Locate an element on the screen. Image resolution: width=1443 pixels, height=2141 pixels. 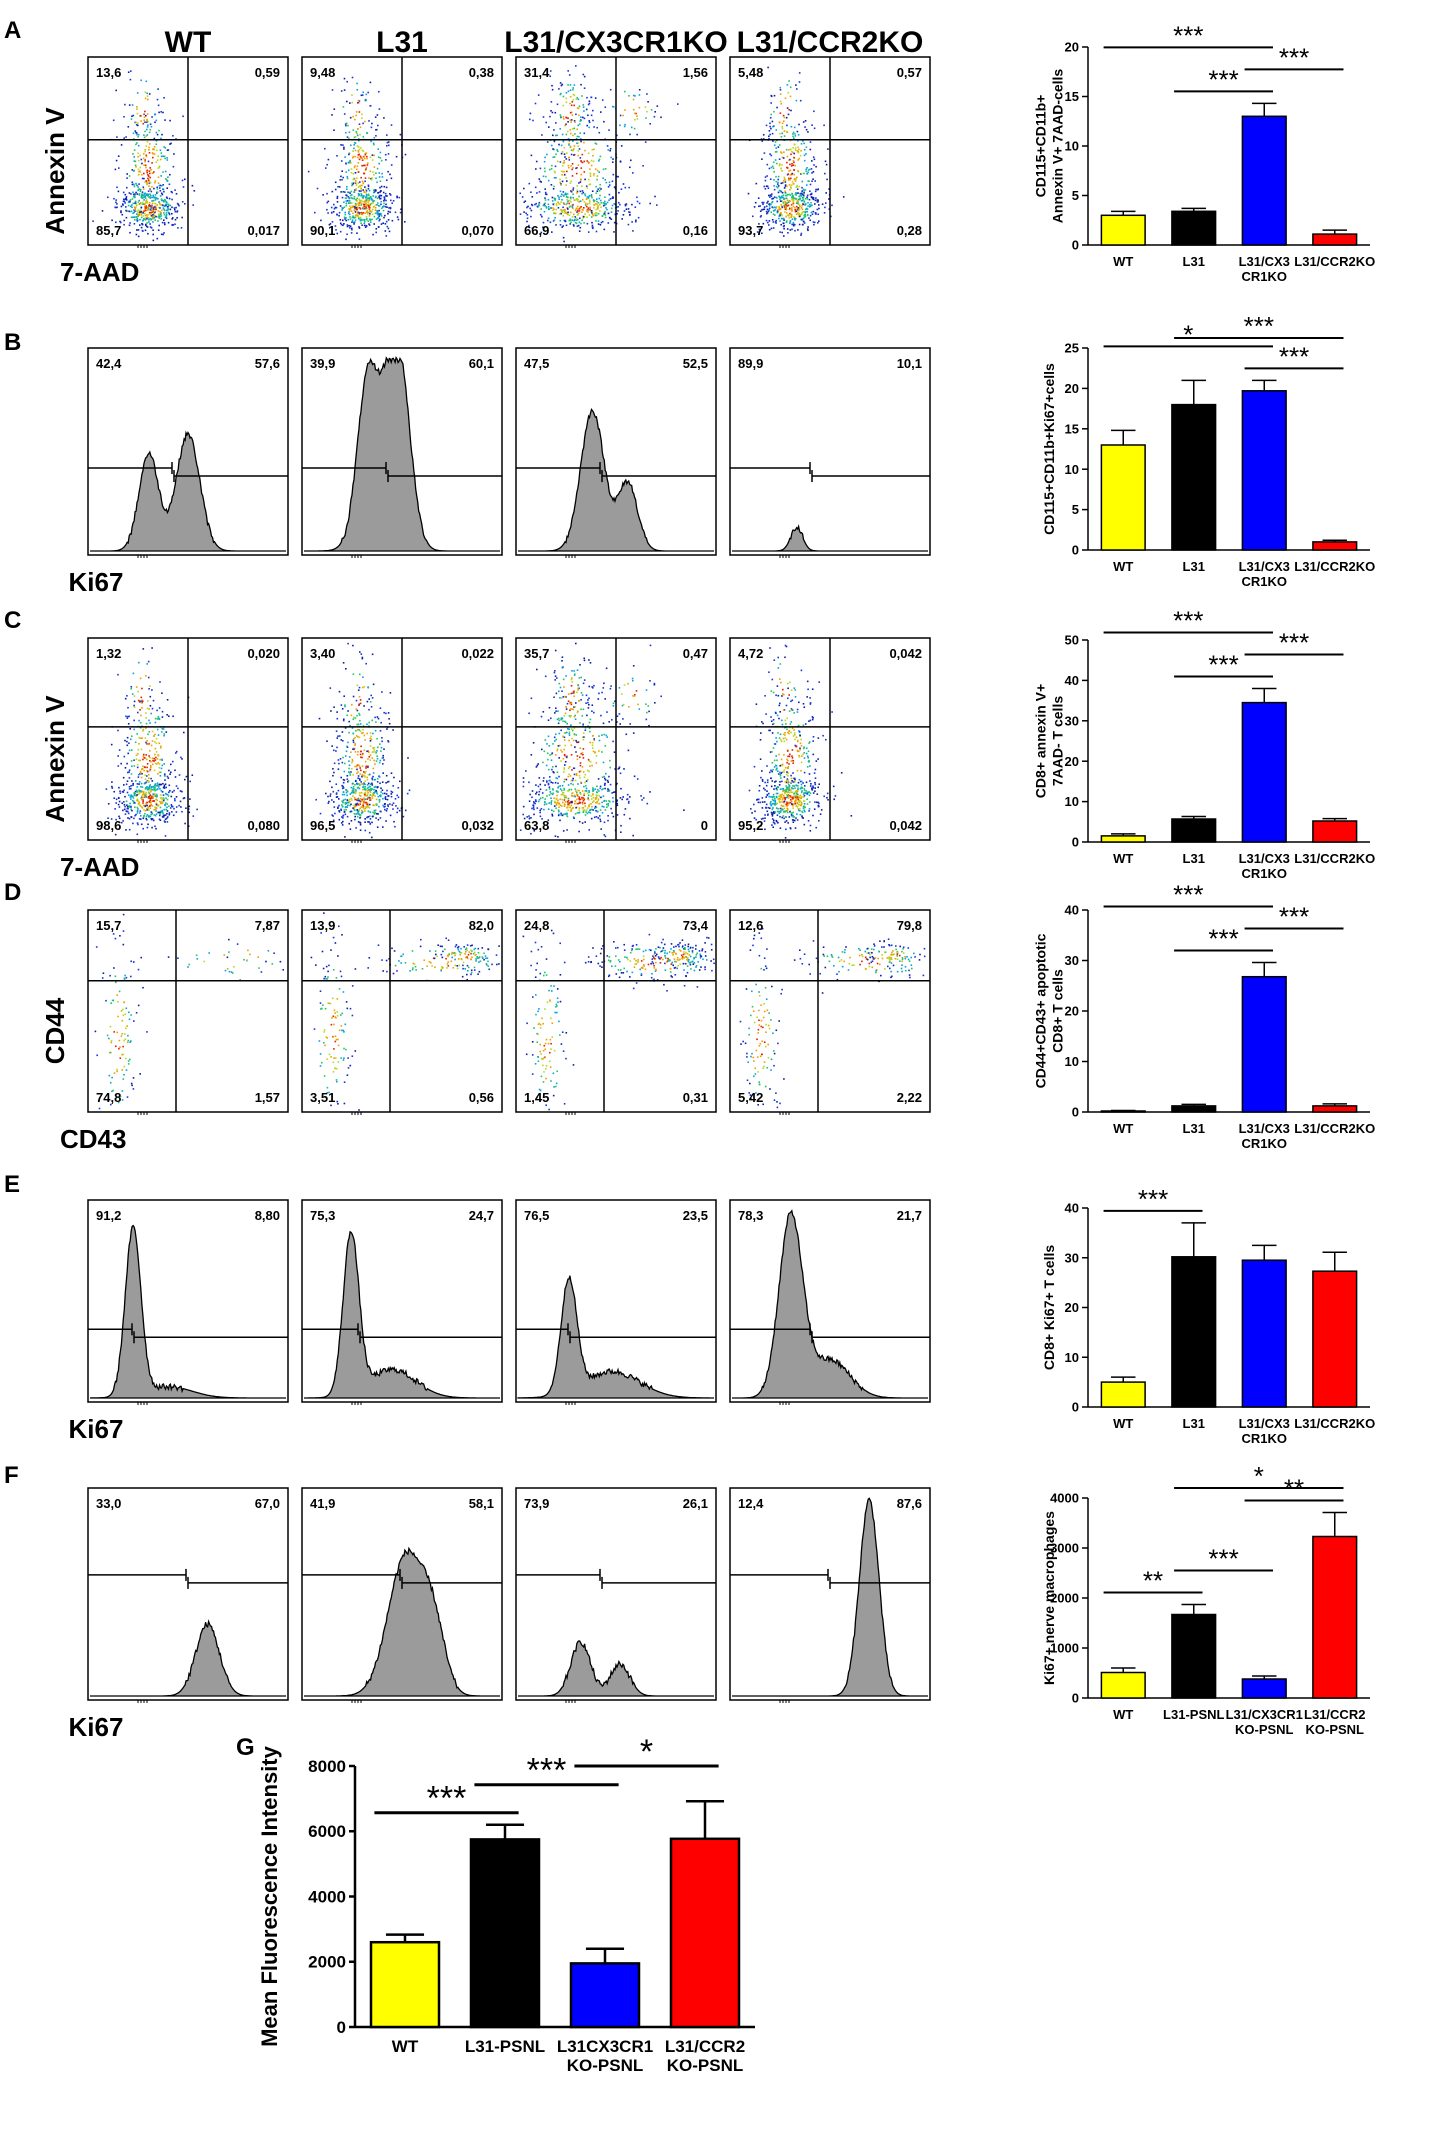
quadrant-ul-value: 31,4 is located at coordinates (537, 72).